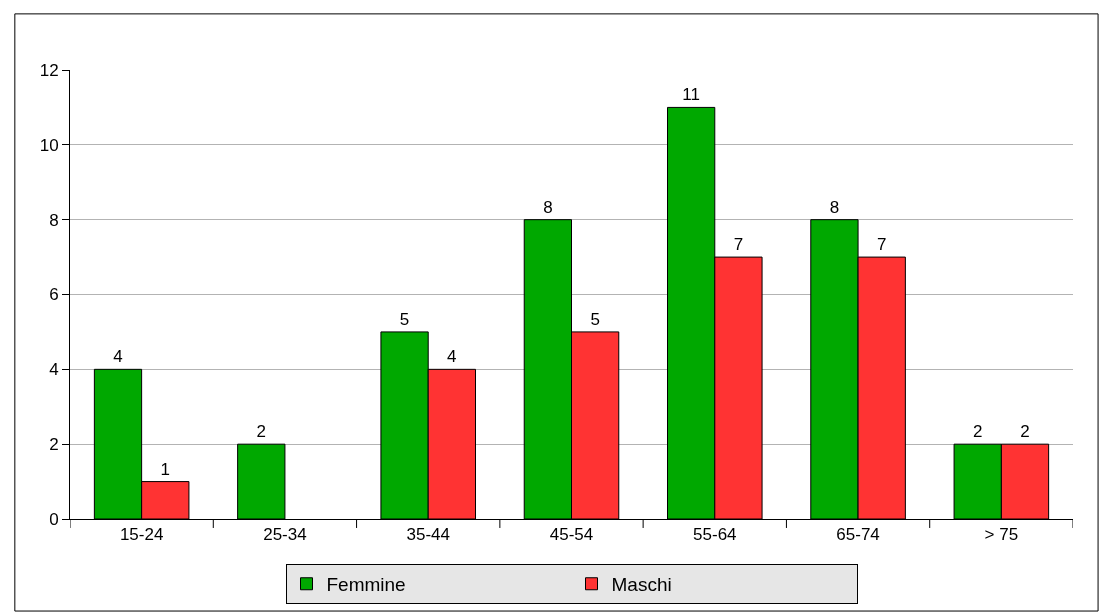  What do you see at coordinates (715, 535) in the screenshot?
I see `x-tick-label: 55-64` at bounding box center [715, 535].